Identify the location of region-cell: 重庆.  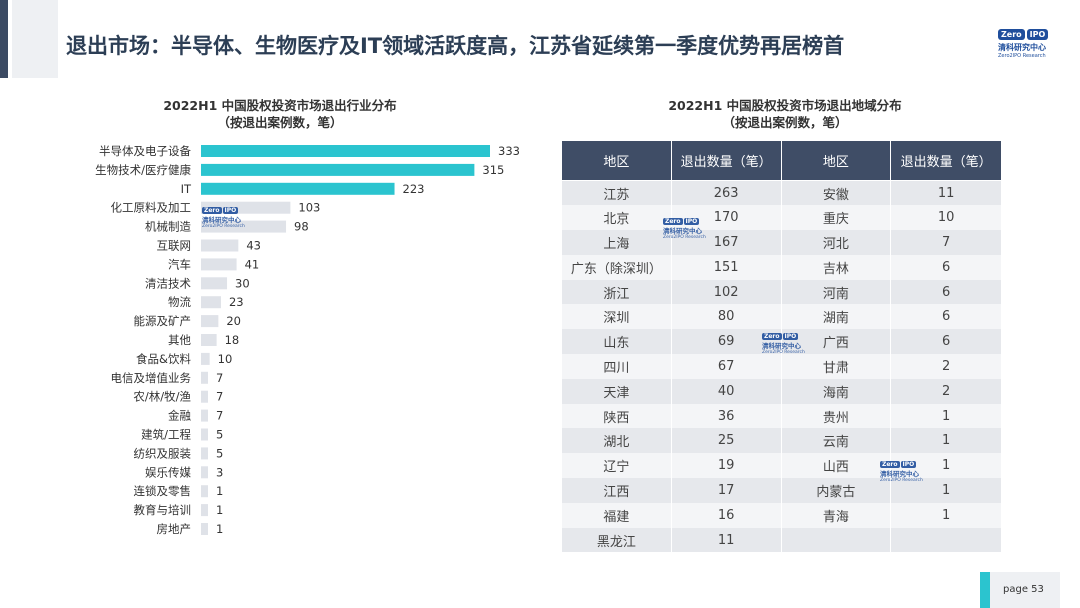
(836, 218).